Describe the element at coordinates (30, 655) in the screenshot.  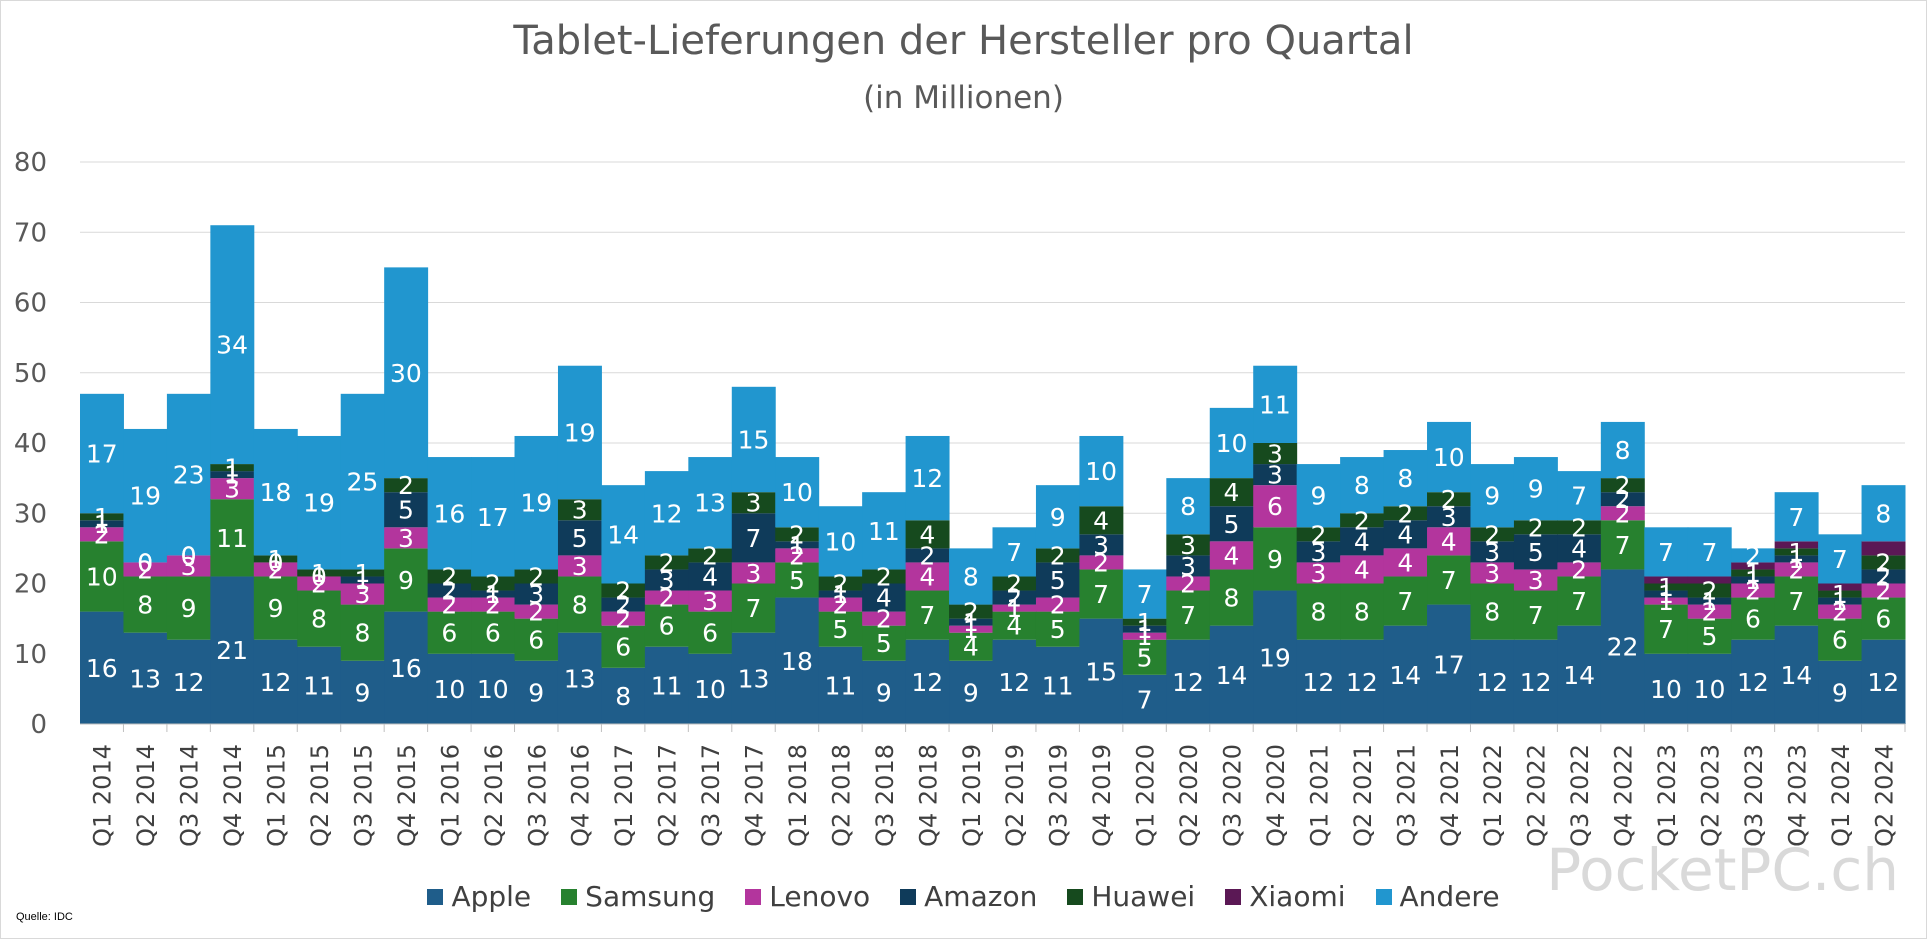
I see `y-tick-label: 10` at that location.